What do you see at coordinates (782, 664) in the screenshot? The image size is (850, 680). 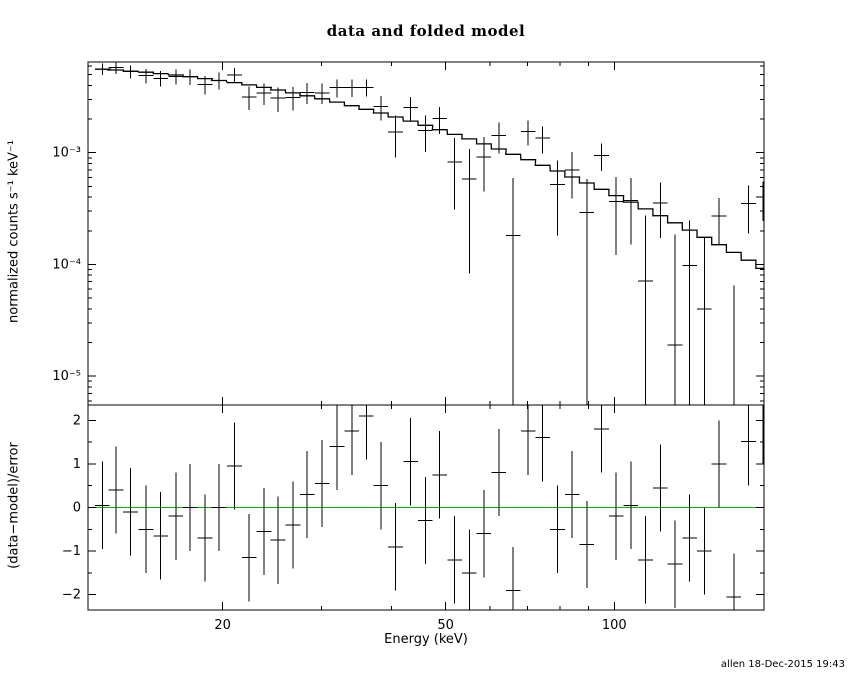 I see `timestamp-label: allen 18-Dec-2015 19:43` at bounding box center [782, 664].